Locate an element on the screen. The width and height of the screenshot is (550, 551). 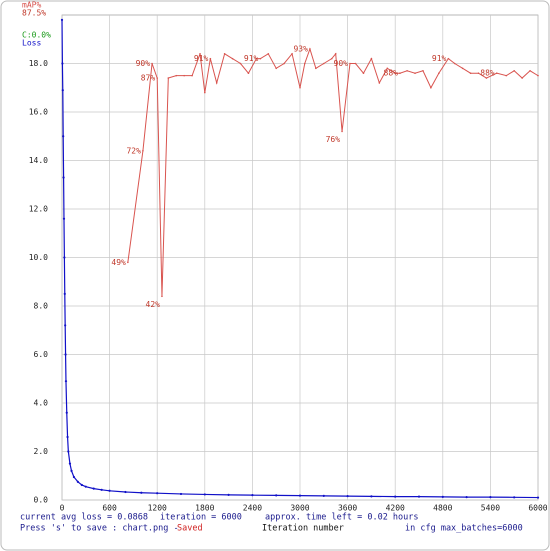
x-tick-label: 4200 is located at coordinates (395, 508).